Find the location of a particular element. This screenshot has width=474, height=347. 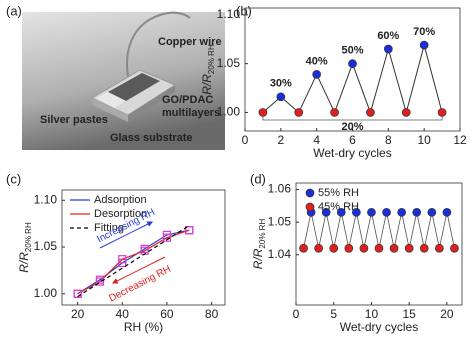

wire is located at coordinates (158, 53).